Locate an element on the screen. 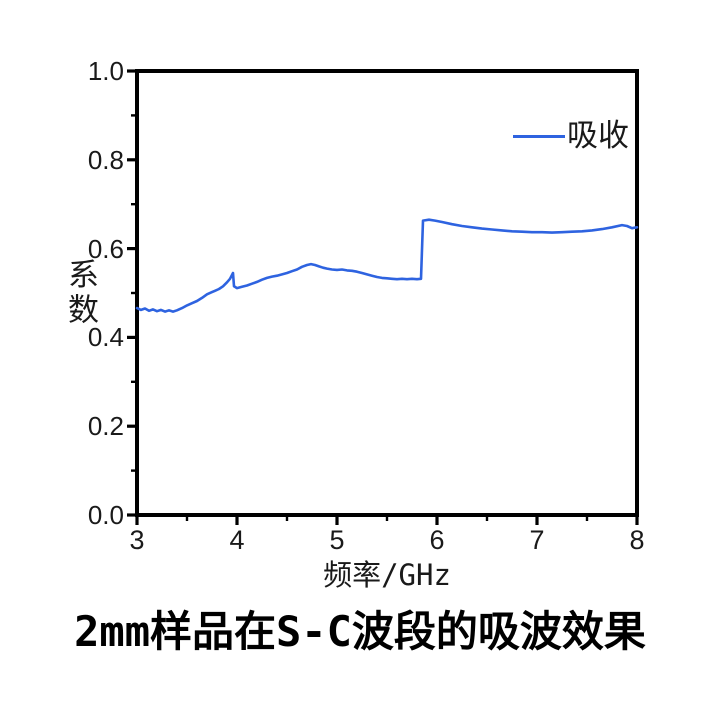 The width and height of the screenshot is (720, 720). y-tick-label: 0.6 is located at coordinates (105, 248).